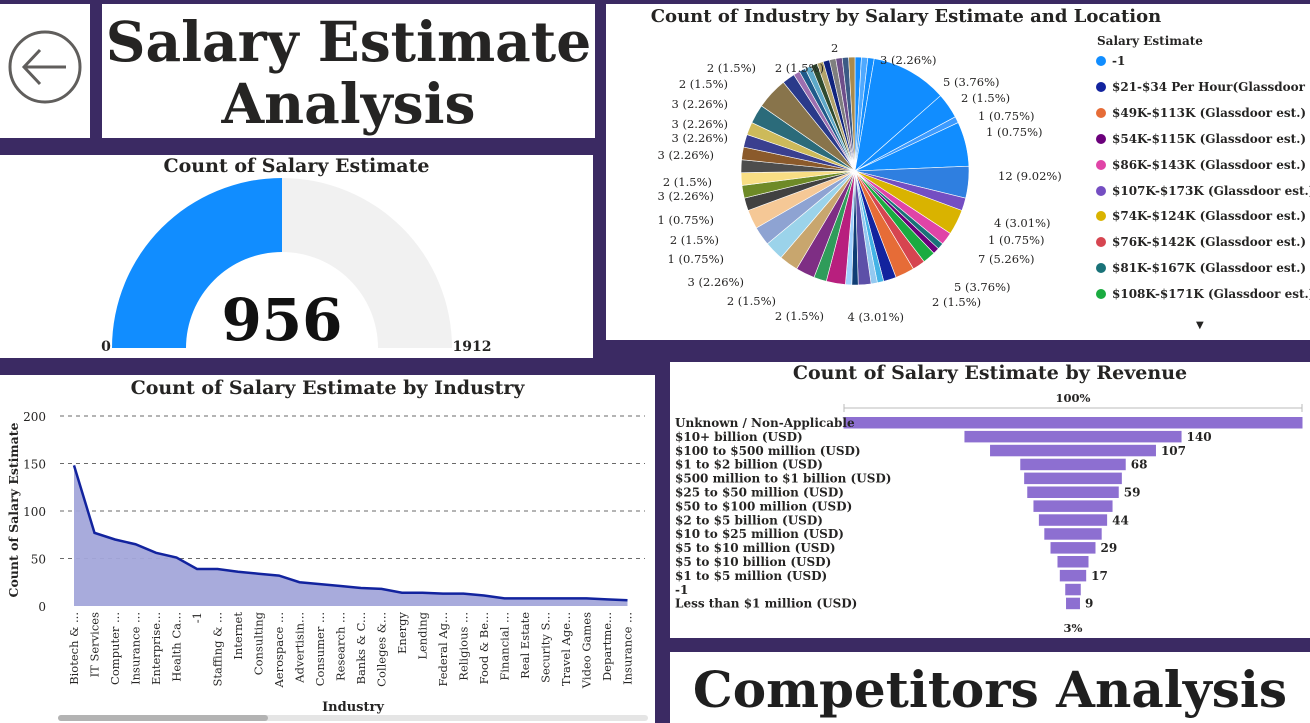 Image resolution: width=1310 pixels, height=723 pixels. Describe the element at coordinates (759, 493) in the screenshot. I see `funnel-category-label: $25 to $50 million (USD)` at that location.